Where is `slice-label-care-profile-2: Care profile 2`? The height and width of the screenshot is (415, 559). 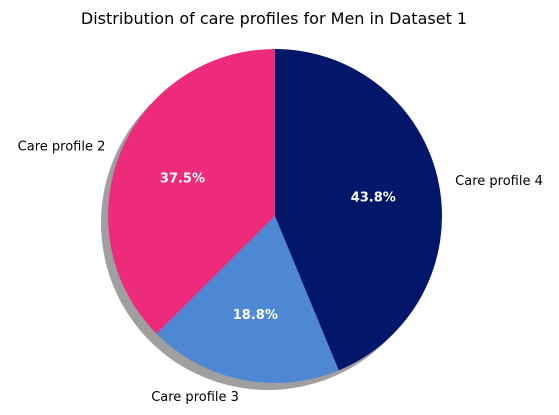
slice-label-care-profile-2: Care profile 2 is located at coordinates (62, 147).